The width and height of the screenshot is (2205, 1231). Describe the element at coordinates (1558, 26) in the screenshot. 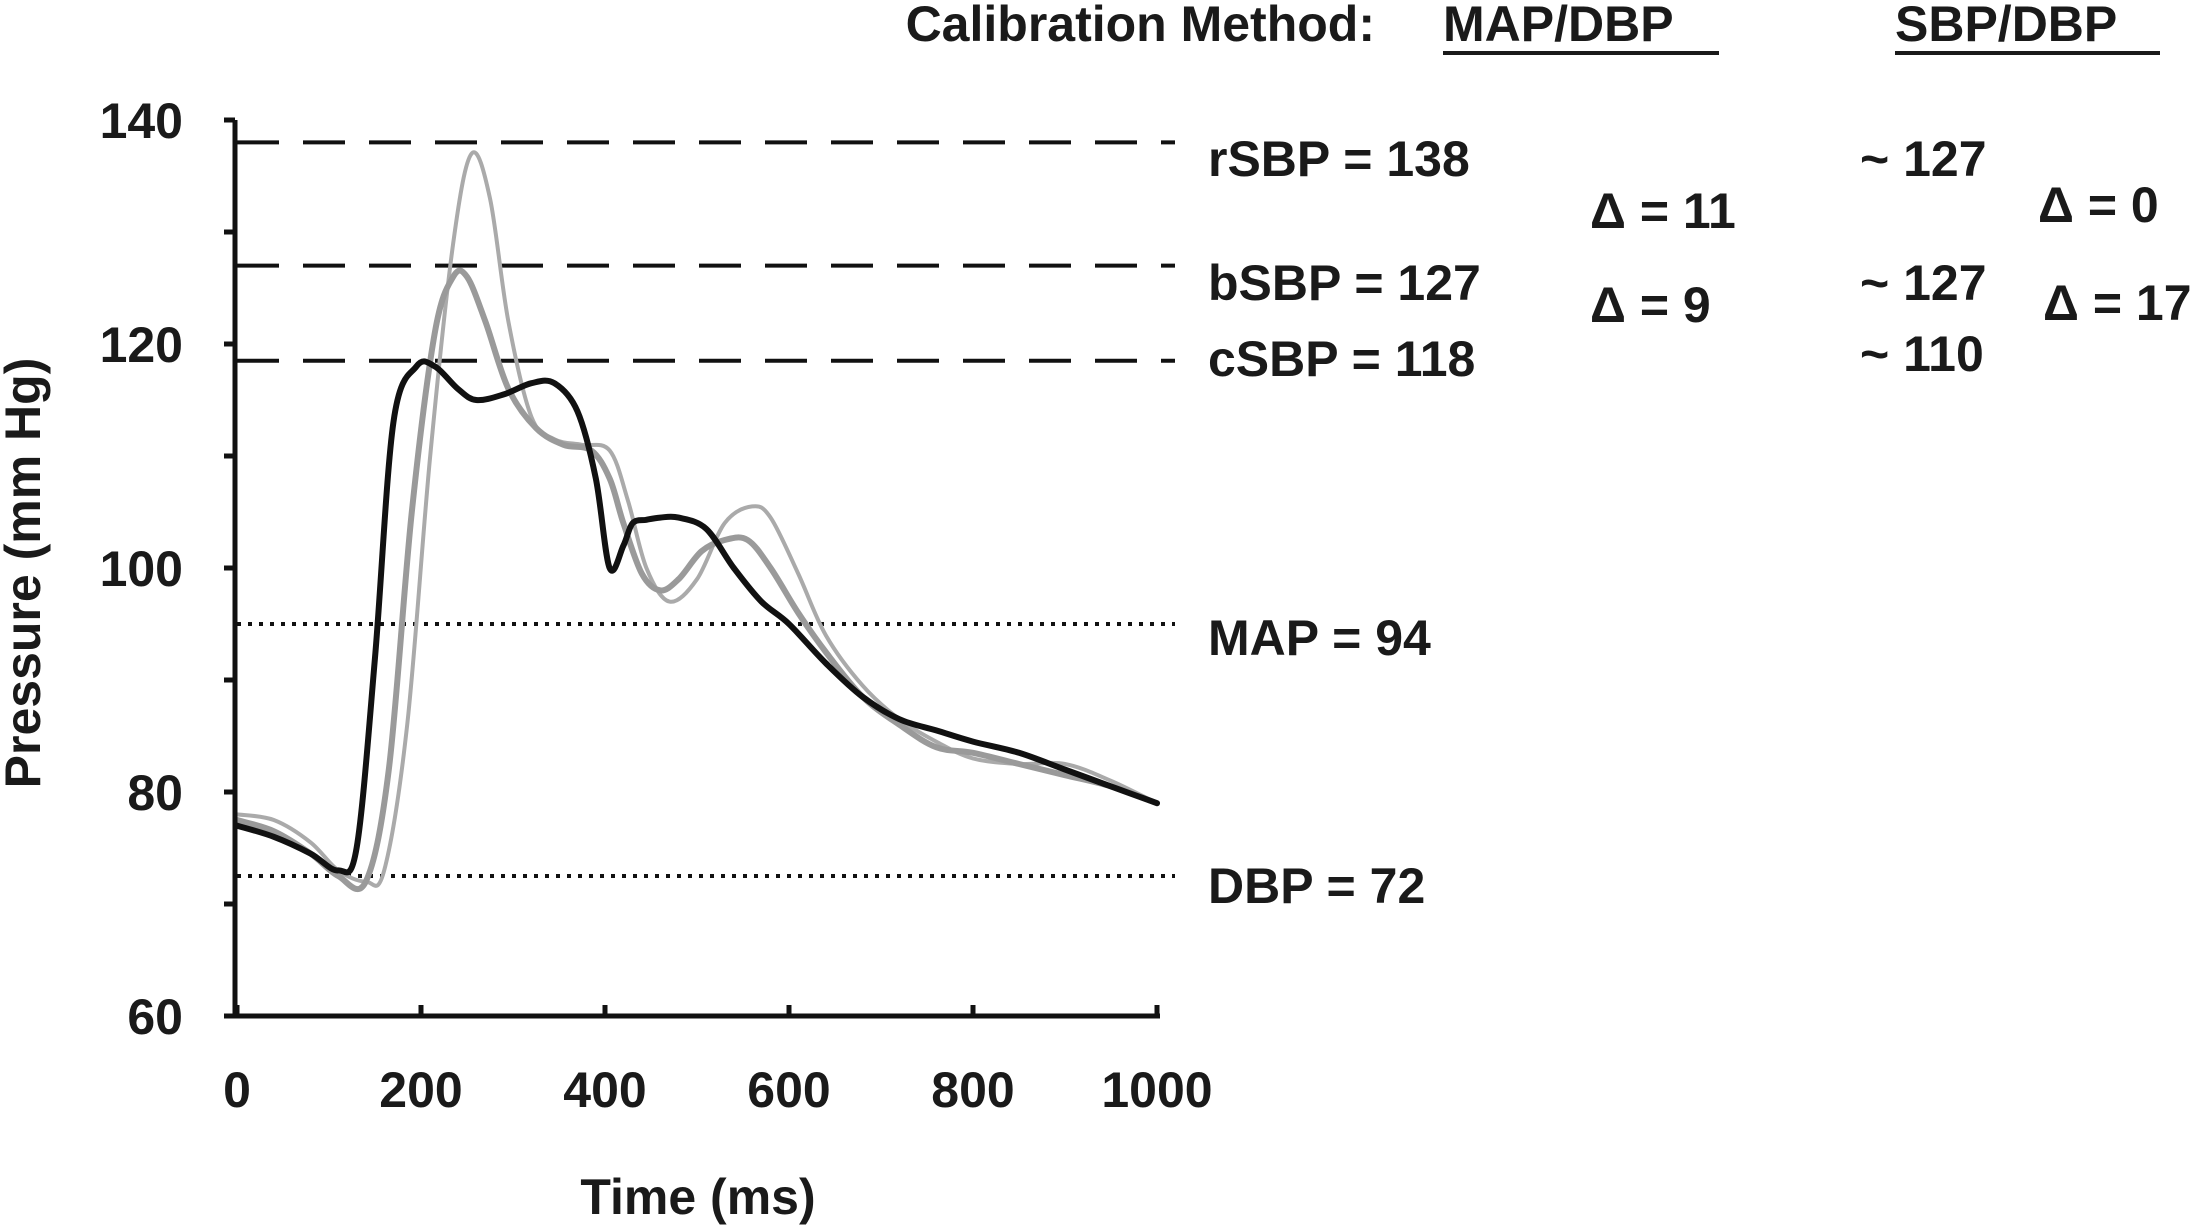

I see `col-map-dbp-heading: MAP/DBP` at that location.